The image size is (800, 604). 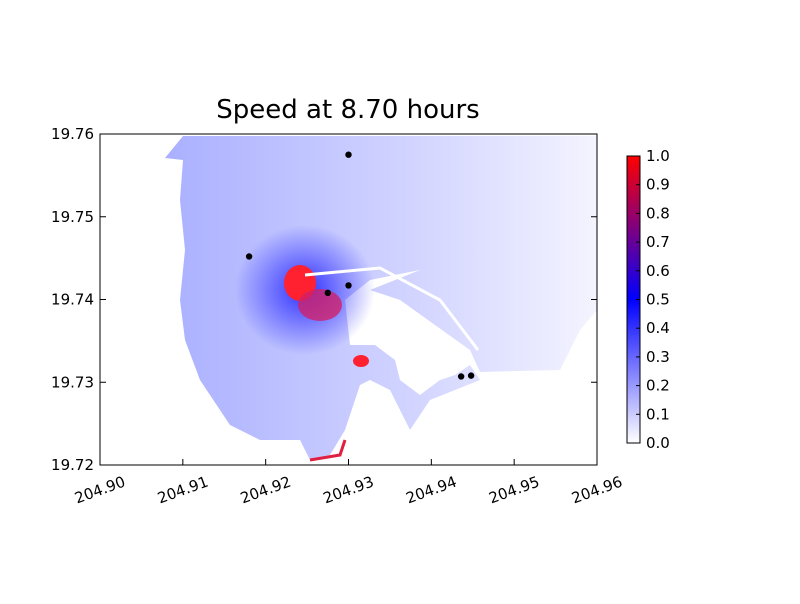 I want to click on colorbar-tick-label: 0.5, so click(x=658, y=300).